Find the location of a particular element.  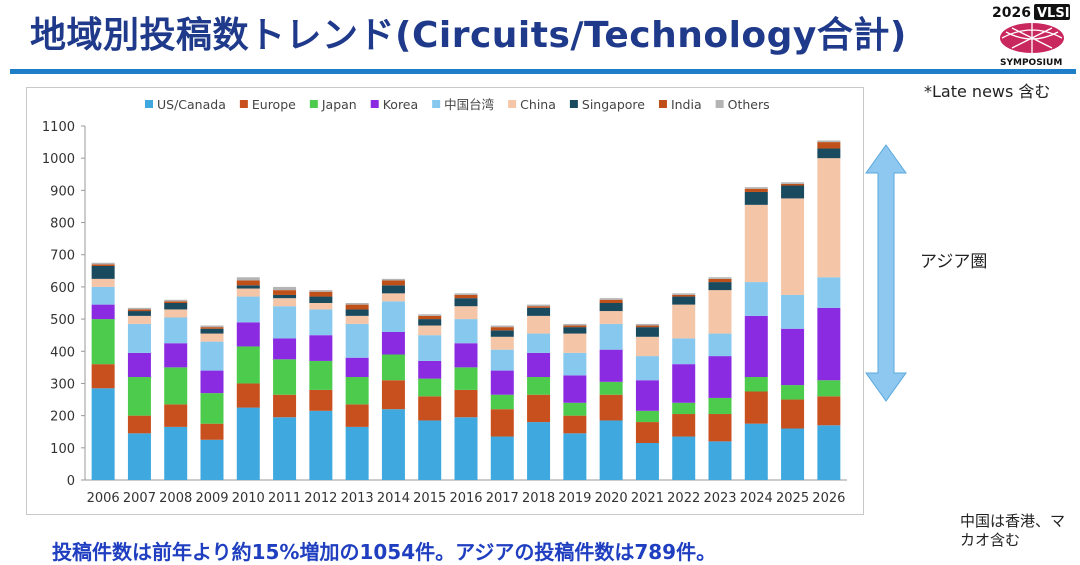

legend-swatch-Europe is located at coordinates (243, 104).